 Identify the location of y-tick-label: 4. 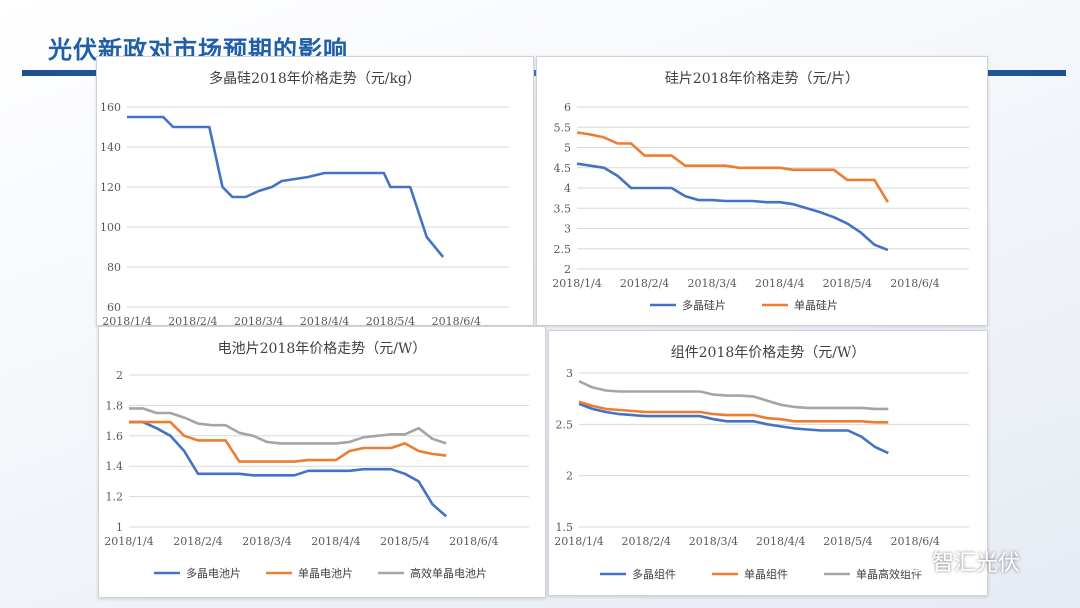
(567, 188).